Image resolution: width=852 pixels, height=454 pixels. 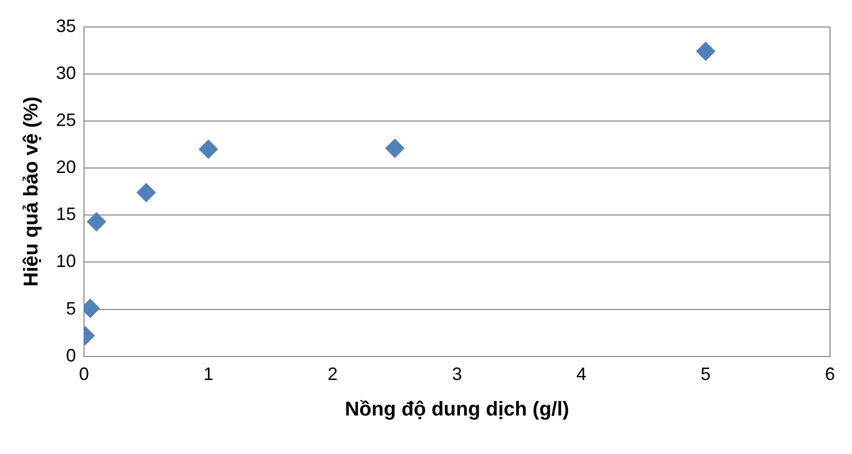 I want to click on x-tick-label: 1, so click(x=208, y=374).